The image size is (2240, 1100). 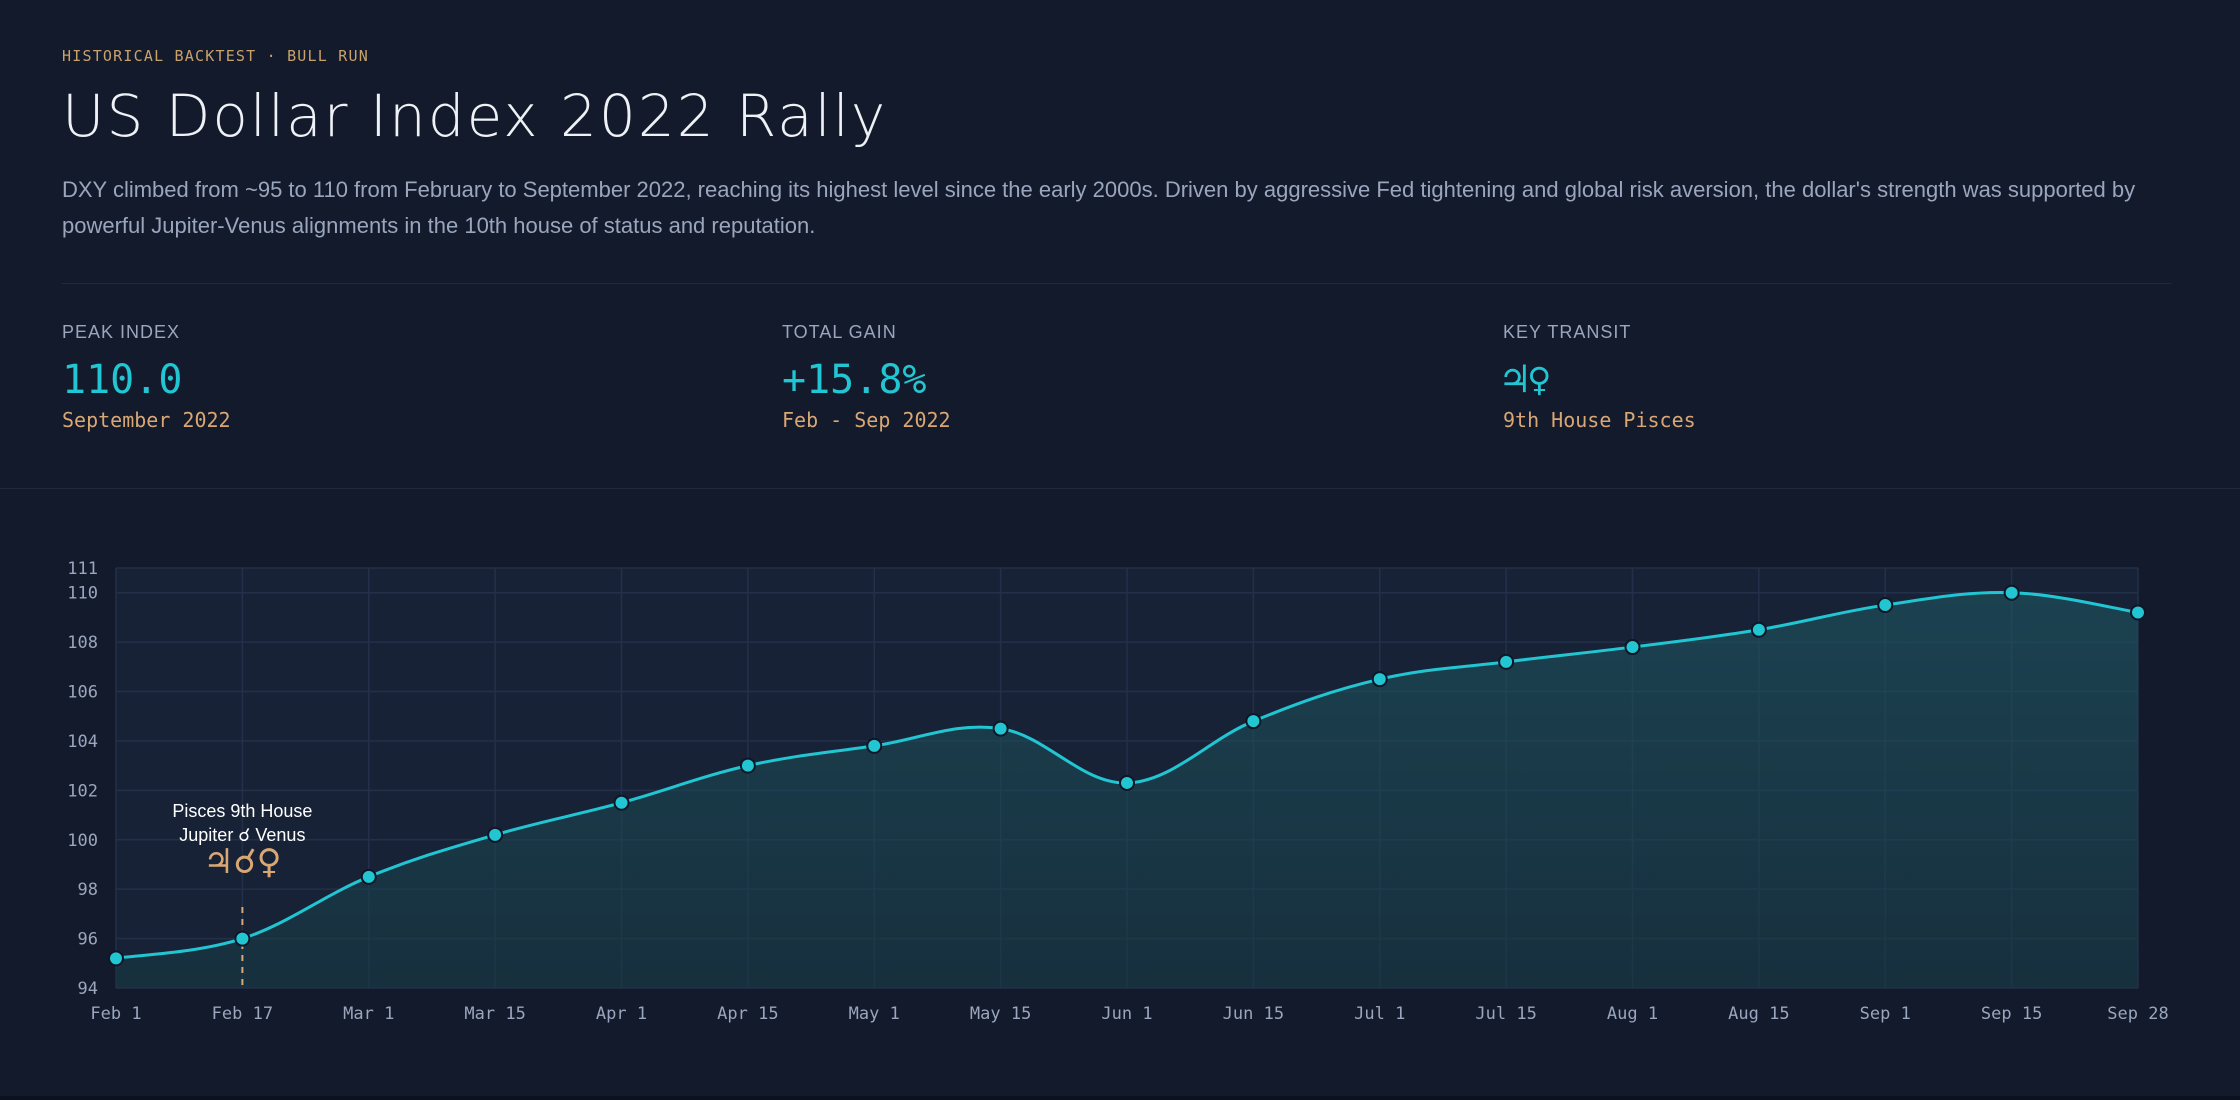 What do you see at coordinates (115, 1014) in the screenshot?
I see `x-tick-label: Feb 1` at bounding box center [115, 1014].